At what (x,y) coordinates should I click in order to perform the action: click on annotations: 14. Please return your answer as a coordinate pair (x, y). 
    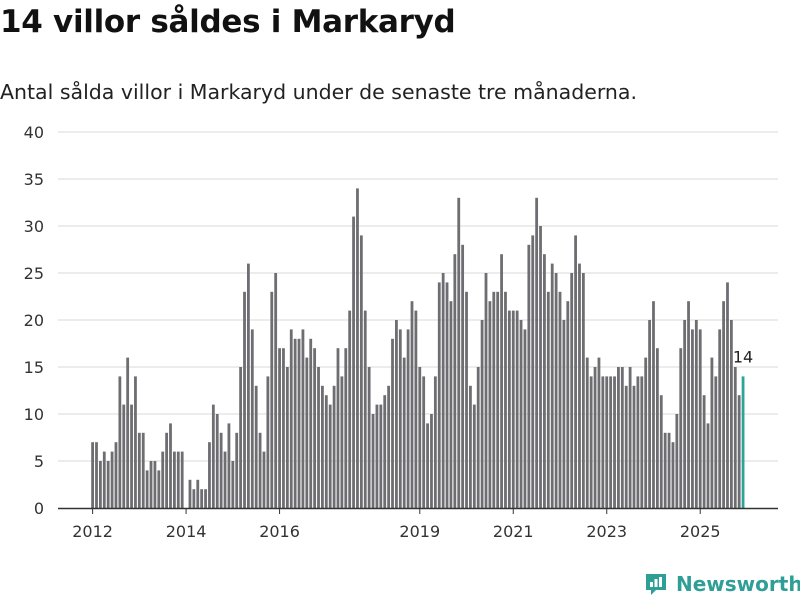
    Looking at the image, I should click on (743, 356).